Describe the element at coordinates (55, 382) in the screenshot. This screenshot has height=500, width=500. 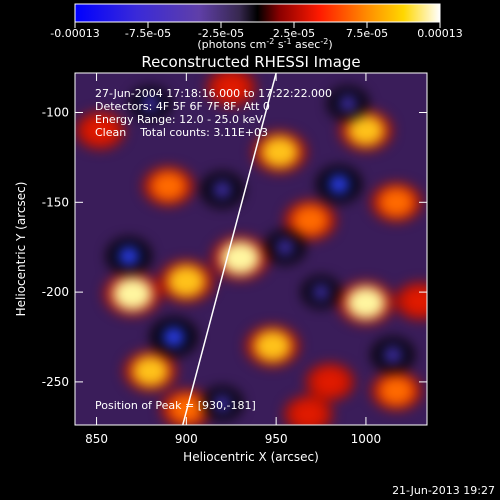
I see `y-tick-label: -250` at that location.